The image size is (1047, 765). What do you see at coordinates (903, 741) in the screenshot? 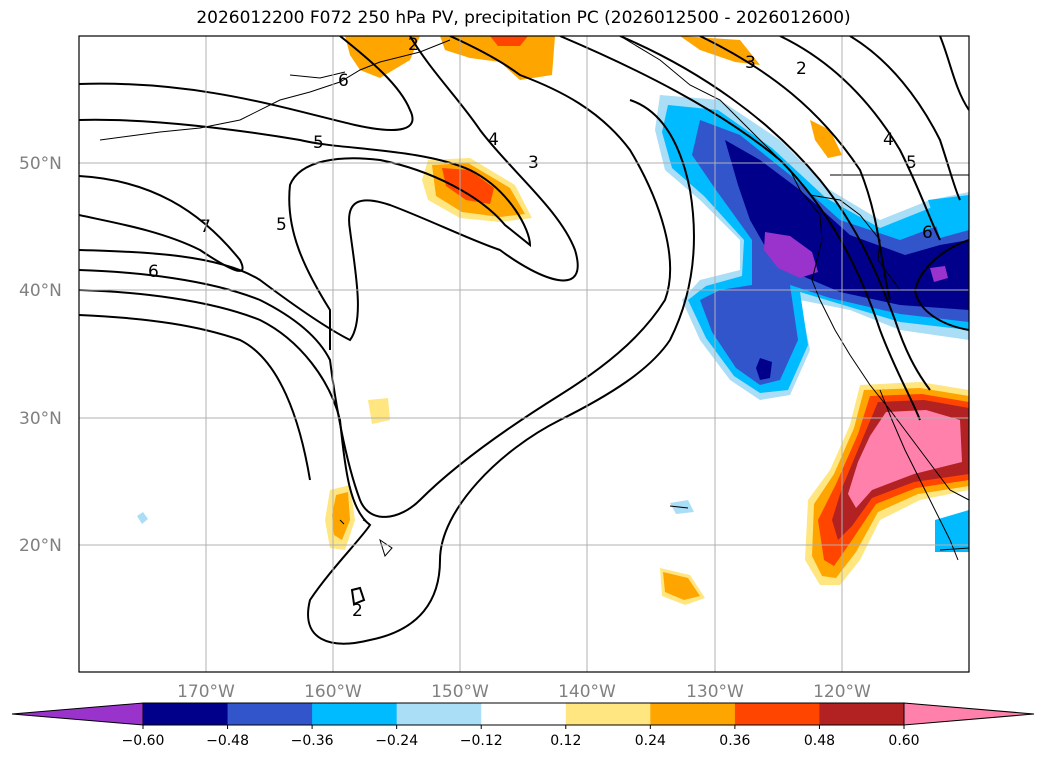
I see `colorbar-tick-label: 0.60` at bounding box center [903, 741].